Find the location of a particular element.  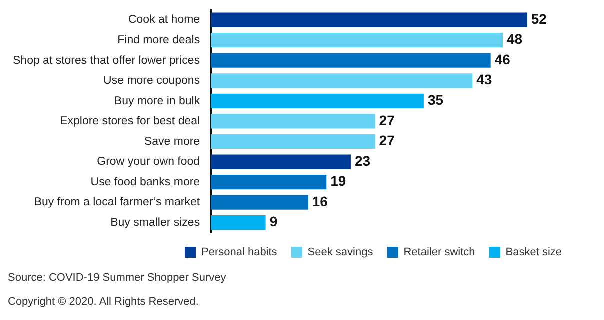

y-tick-label: Explore stores for best deal is located at coordinates (130, 122).